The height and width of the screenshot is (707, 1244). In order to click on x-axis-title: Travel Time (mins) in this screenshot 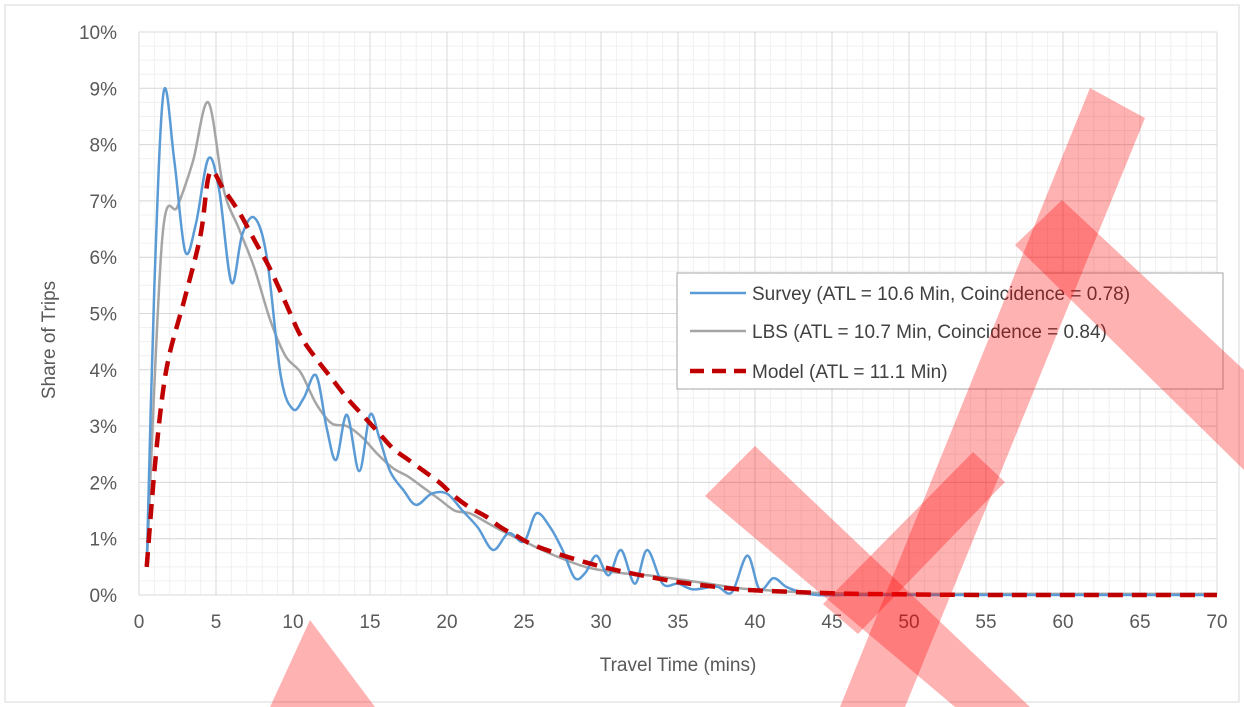, I will do `click(678, 665)`.